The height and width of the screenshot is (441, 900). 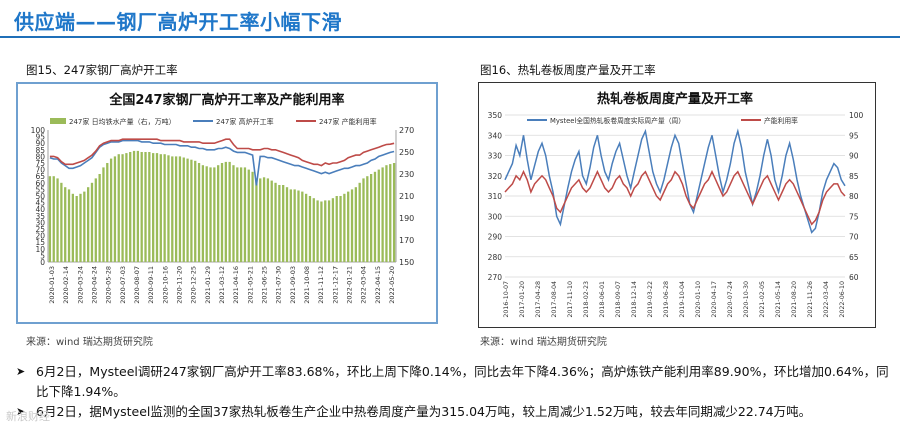 I want to click on x-tick-label: 2020-07-24, so click(x=730, y=299).